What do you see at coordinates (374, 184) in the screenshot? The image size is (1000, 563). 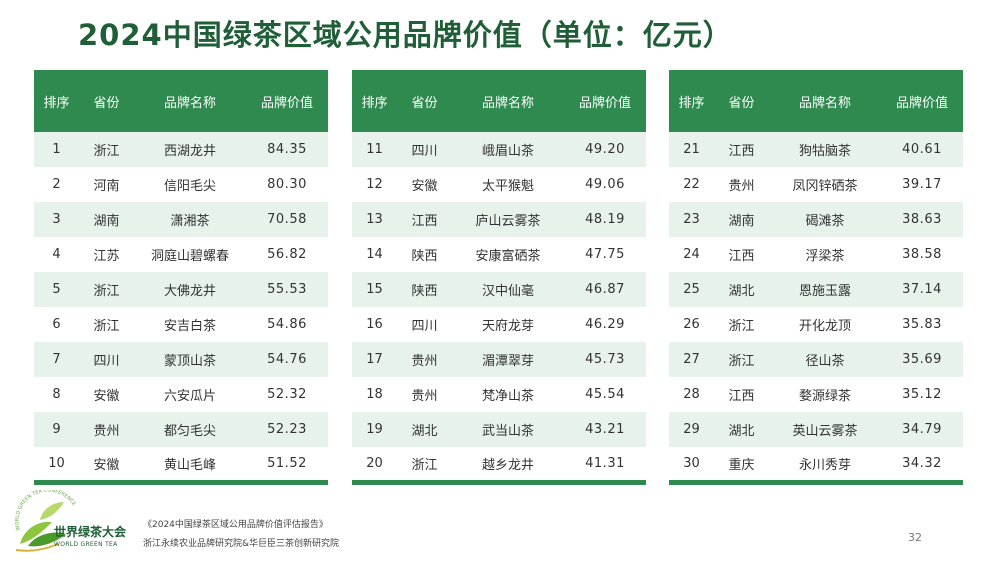 I see `rank-cell: 12` at bounding box center [374, 184].